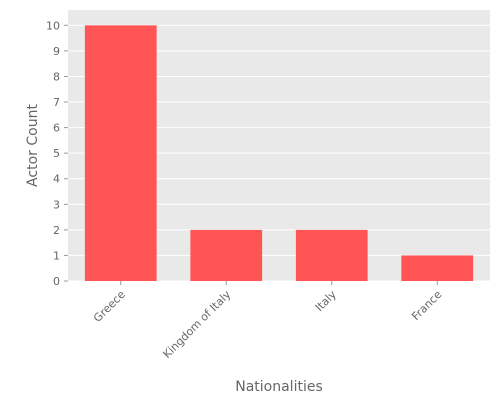  I want to click on bar-kingdom-of-italy, so click(226, 255).